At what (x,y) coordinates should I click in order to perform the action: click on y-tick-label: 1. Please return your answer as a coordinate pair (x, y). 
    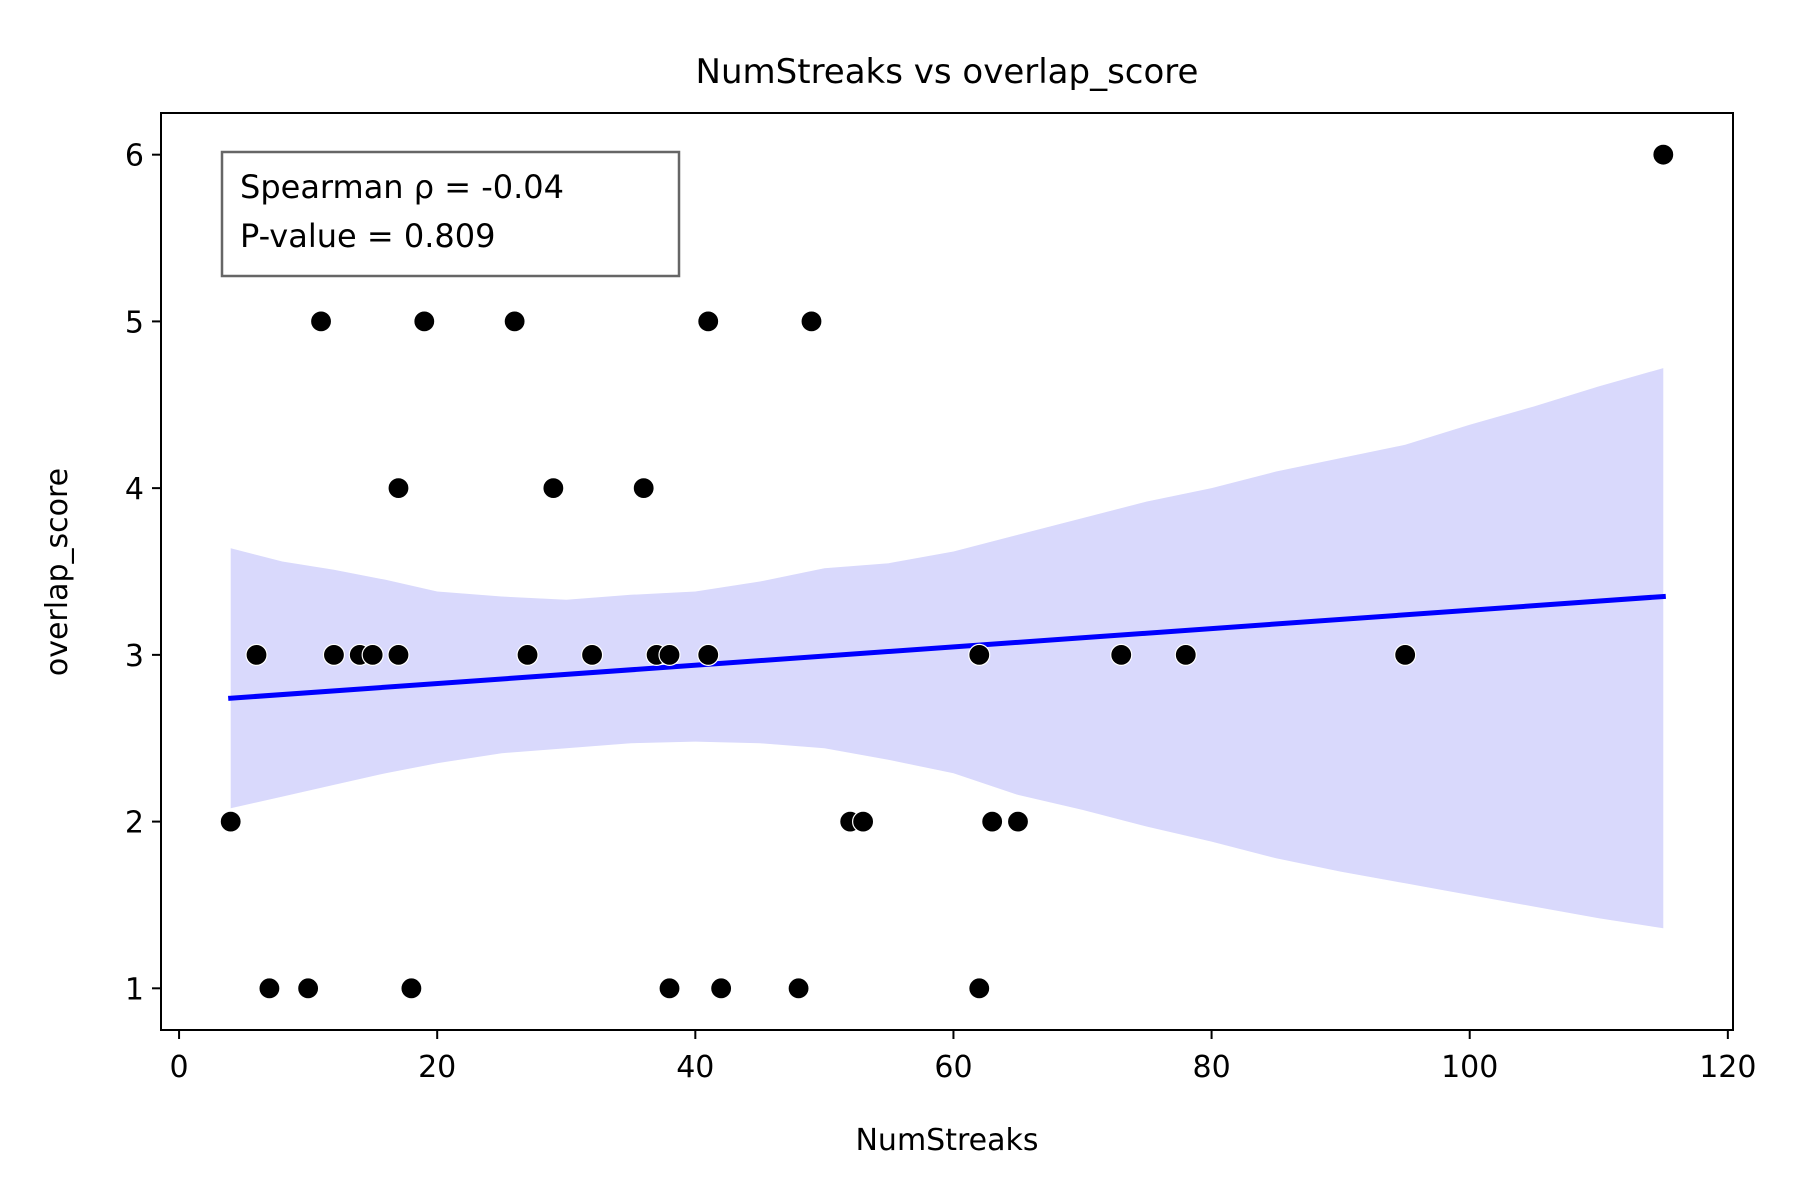
    Looking at the image, I should click on (134, 989).